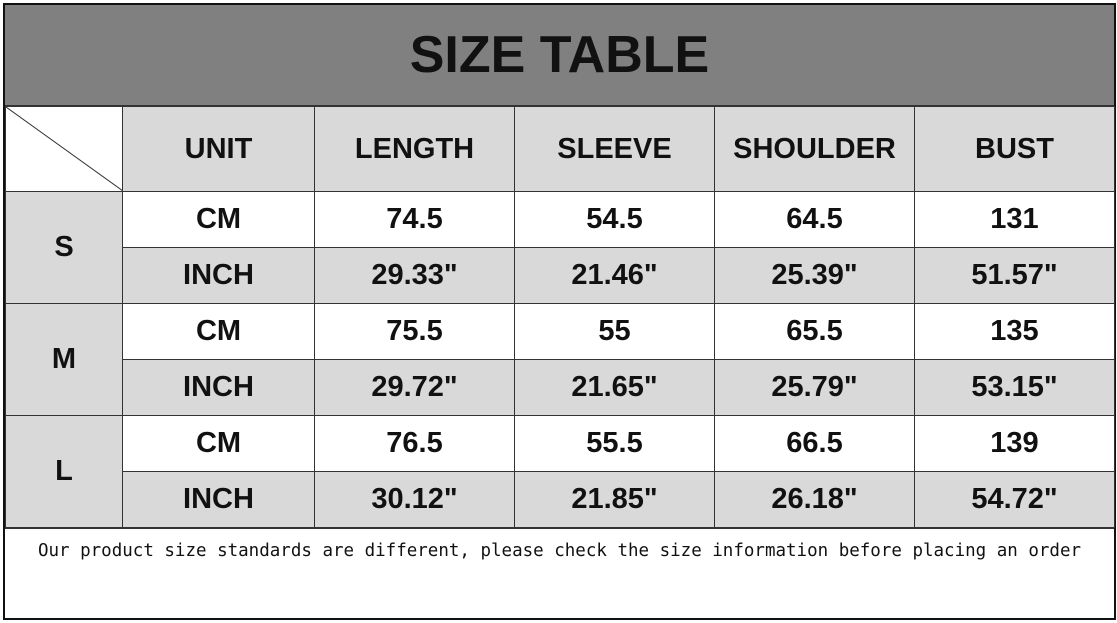 The width and height of the screenshot is (1117, 623). I want to click on table-row-l-inch: INCH 30.12" 21.85" 26.18" 54.72", so click(560, 499).